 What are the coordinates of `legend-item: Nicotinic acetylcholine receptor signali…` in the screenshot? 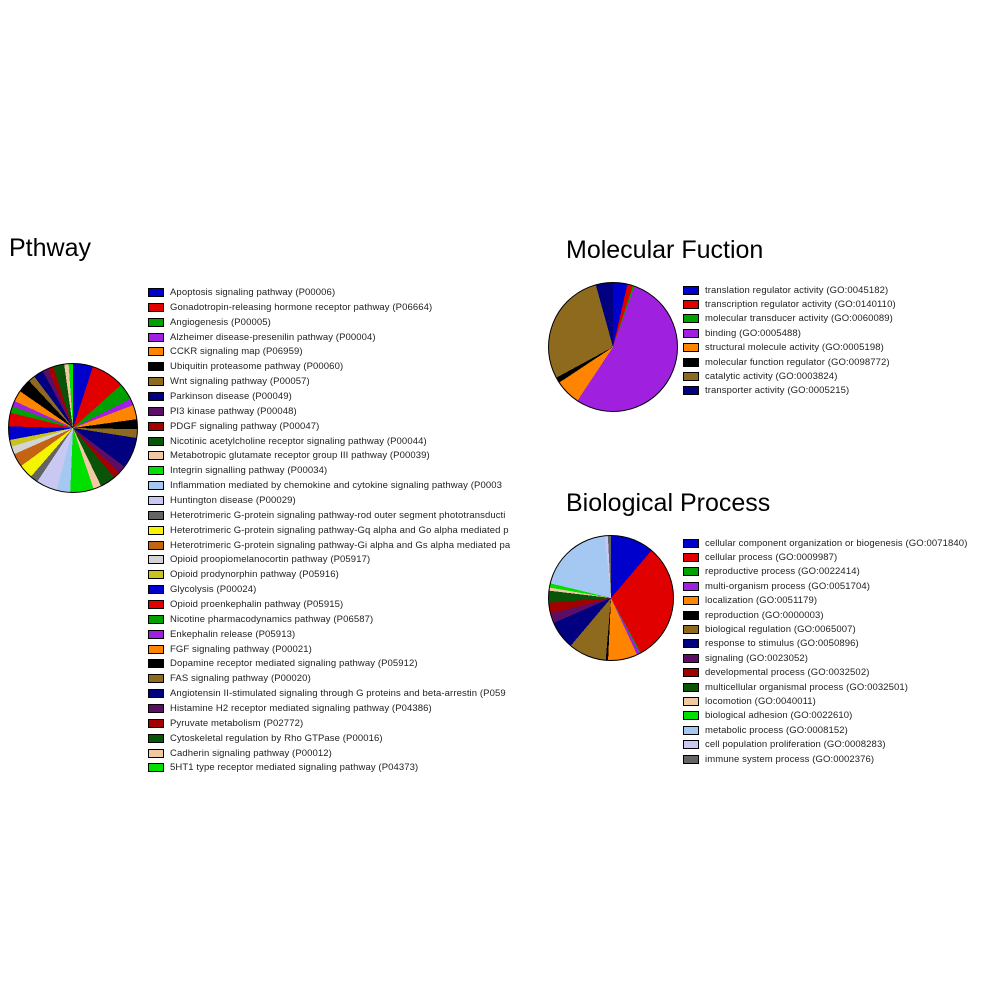 It's located at (354, 441).